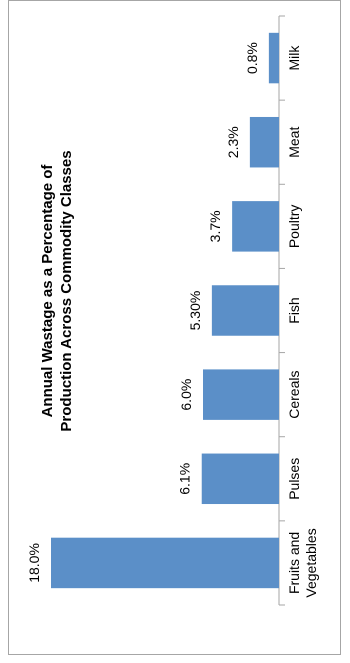 The image size is (350, 663). What do you see at coordinates (66, 290) in the screenshot?
I see `chart-title-line: Production Across Commodity Classes` at bounding box center [66, 290].